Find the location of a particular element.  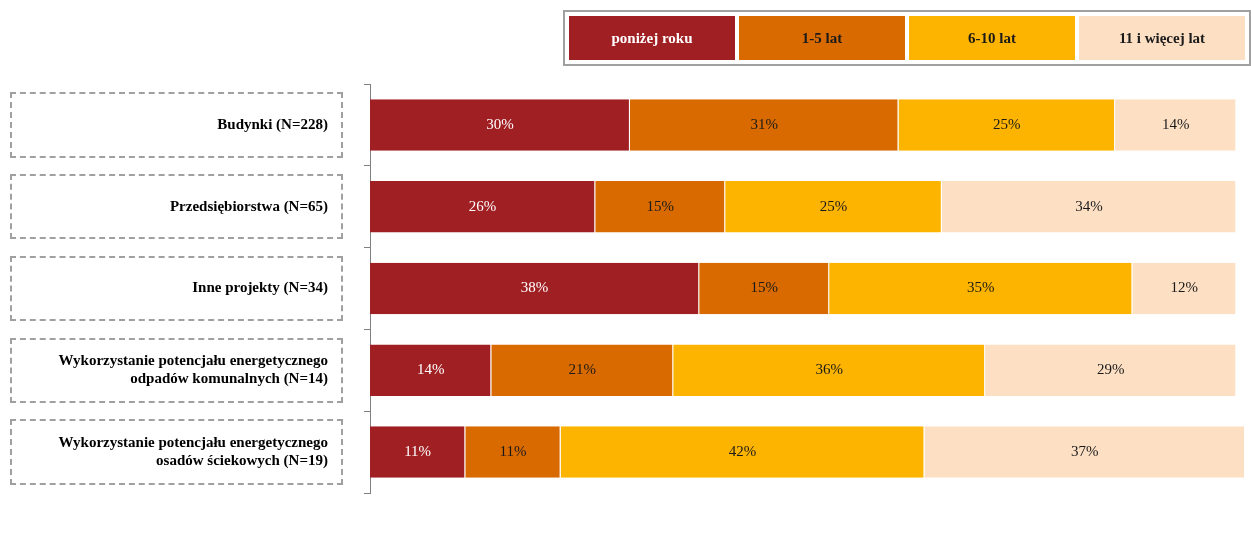

data-label: 38% is located at coordinates (534, 287).